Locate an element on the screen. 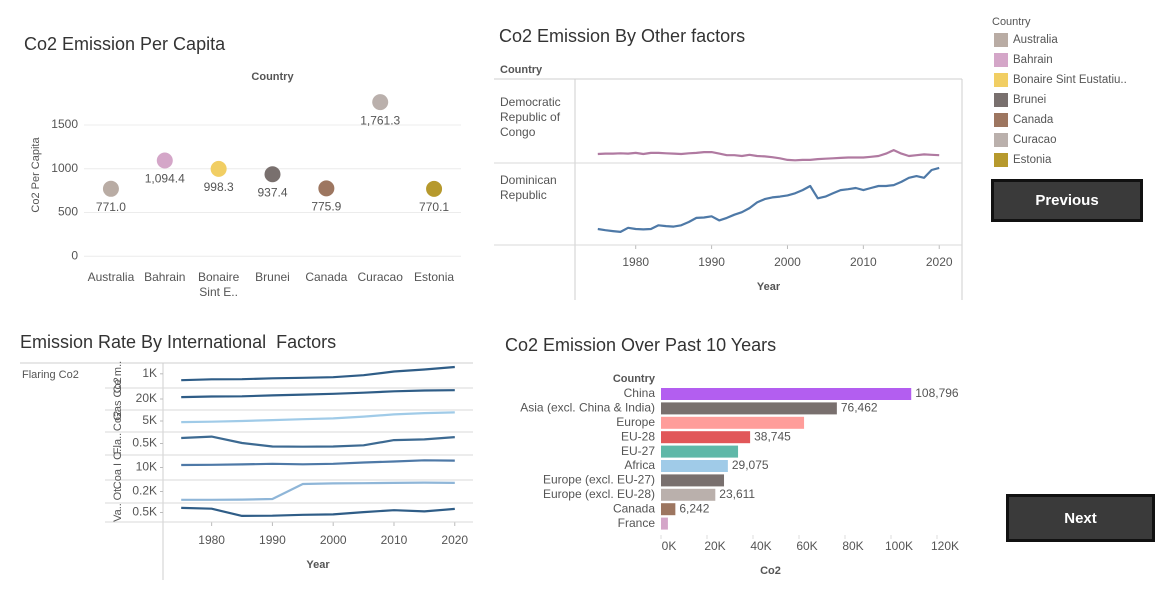 This screenshot has width=1155, height=592. y-tick-label: 10K is located at coordinates (146, 467).